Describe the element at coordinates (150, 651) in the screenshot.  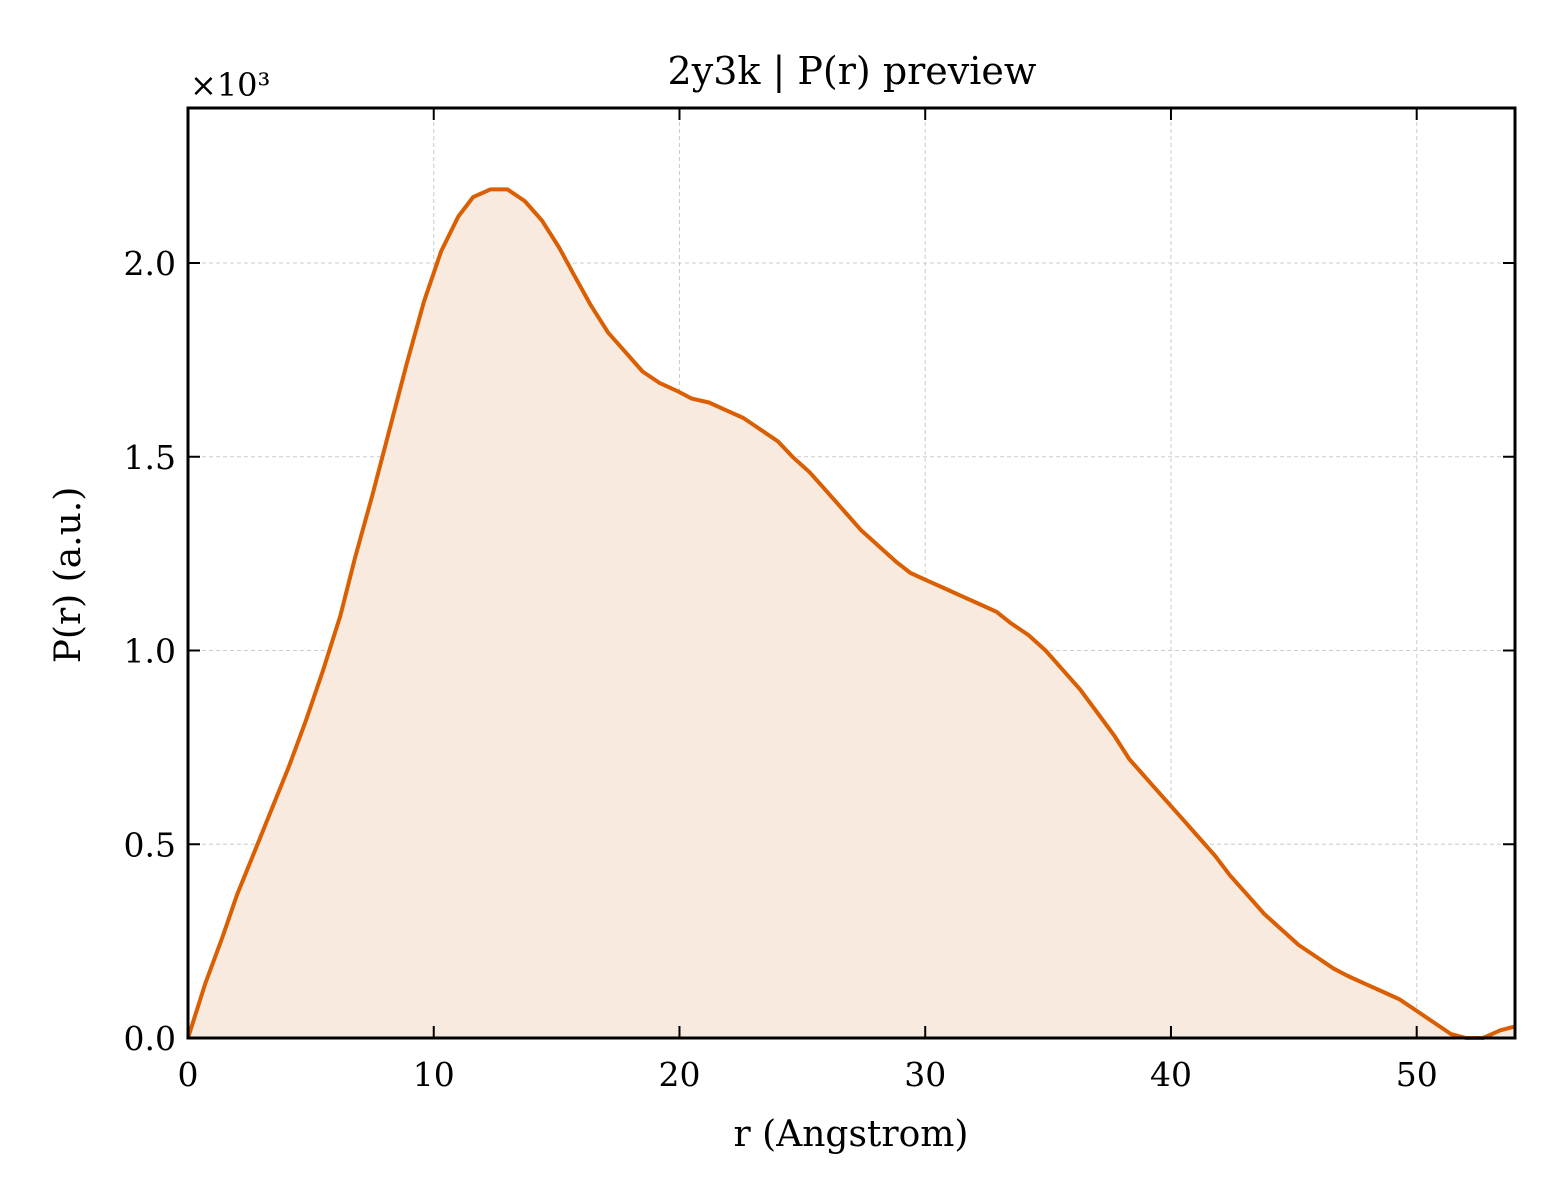
I see `y-tick-label: 1.0` at that location.